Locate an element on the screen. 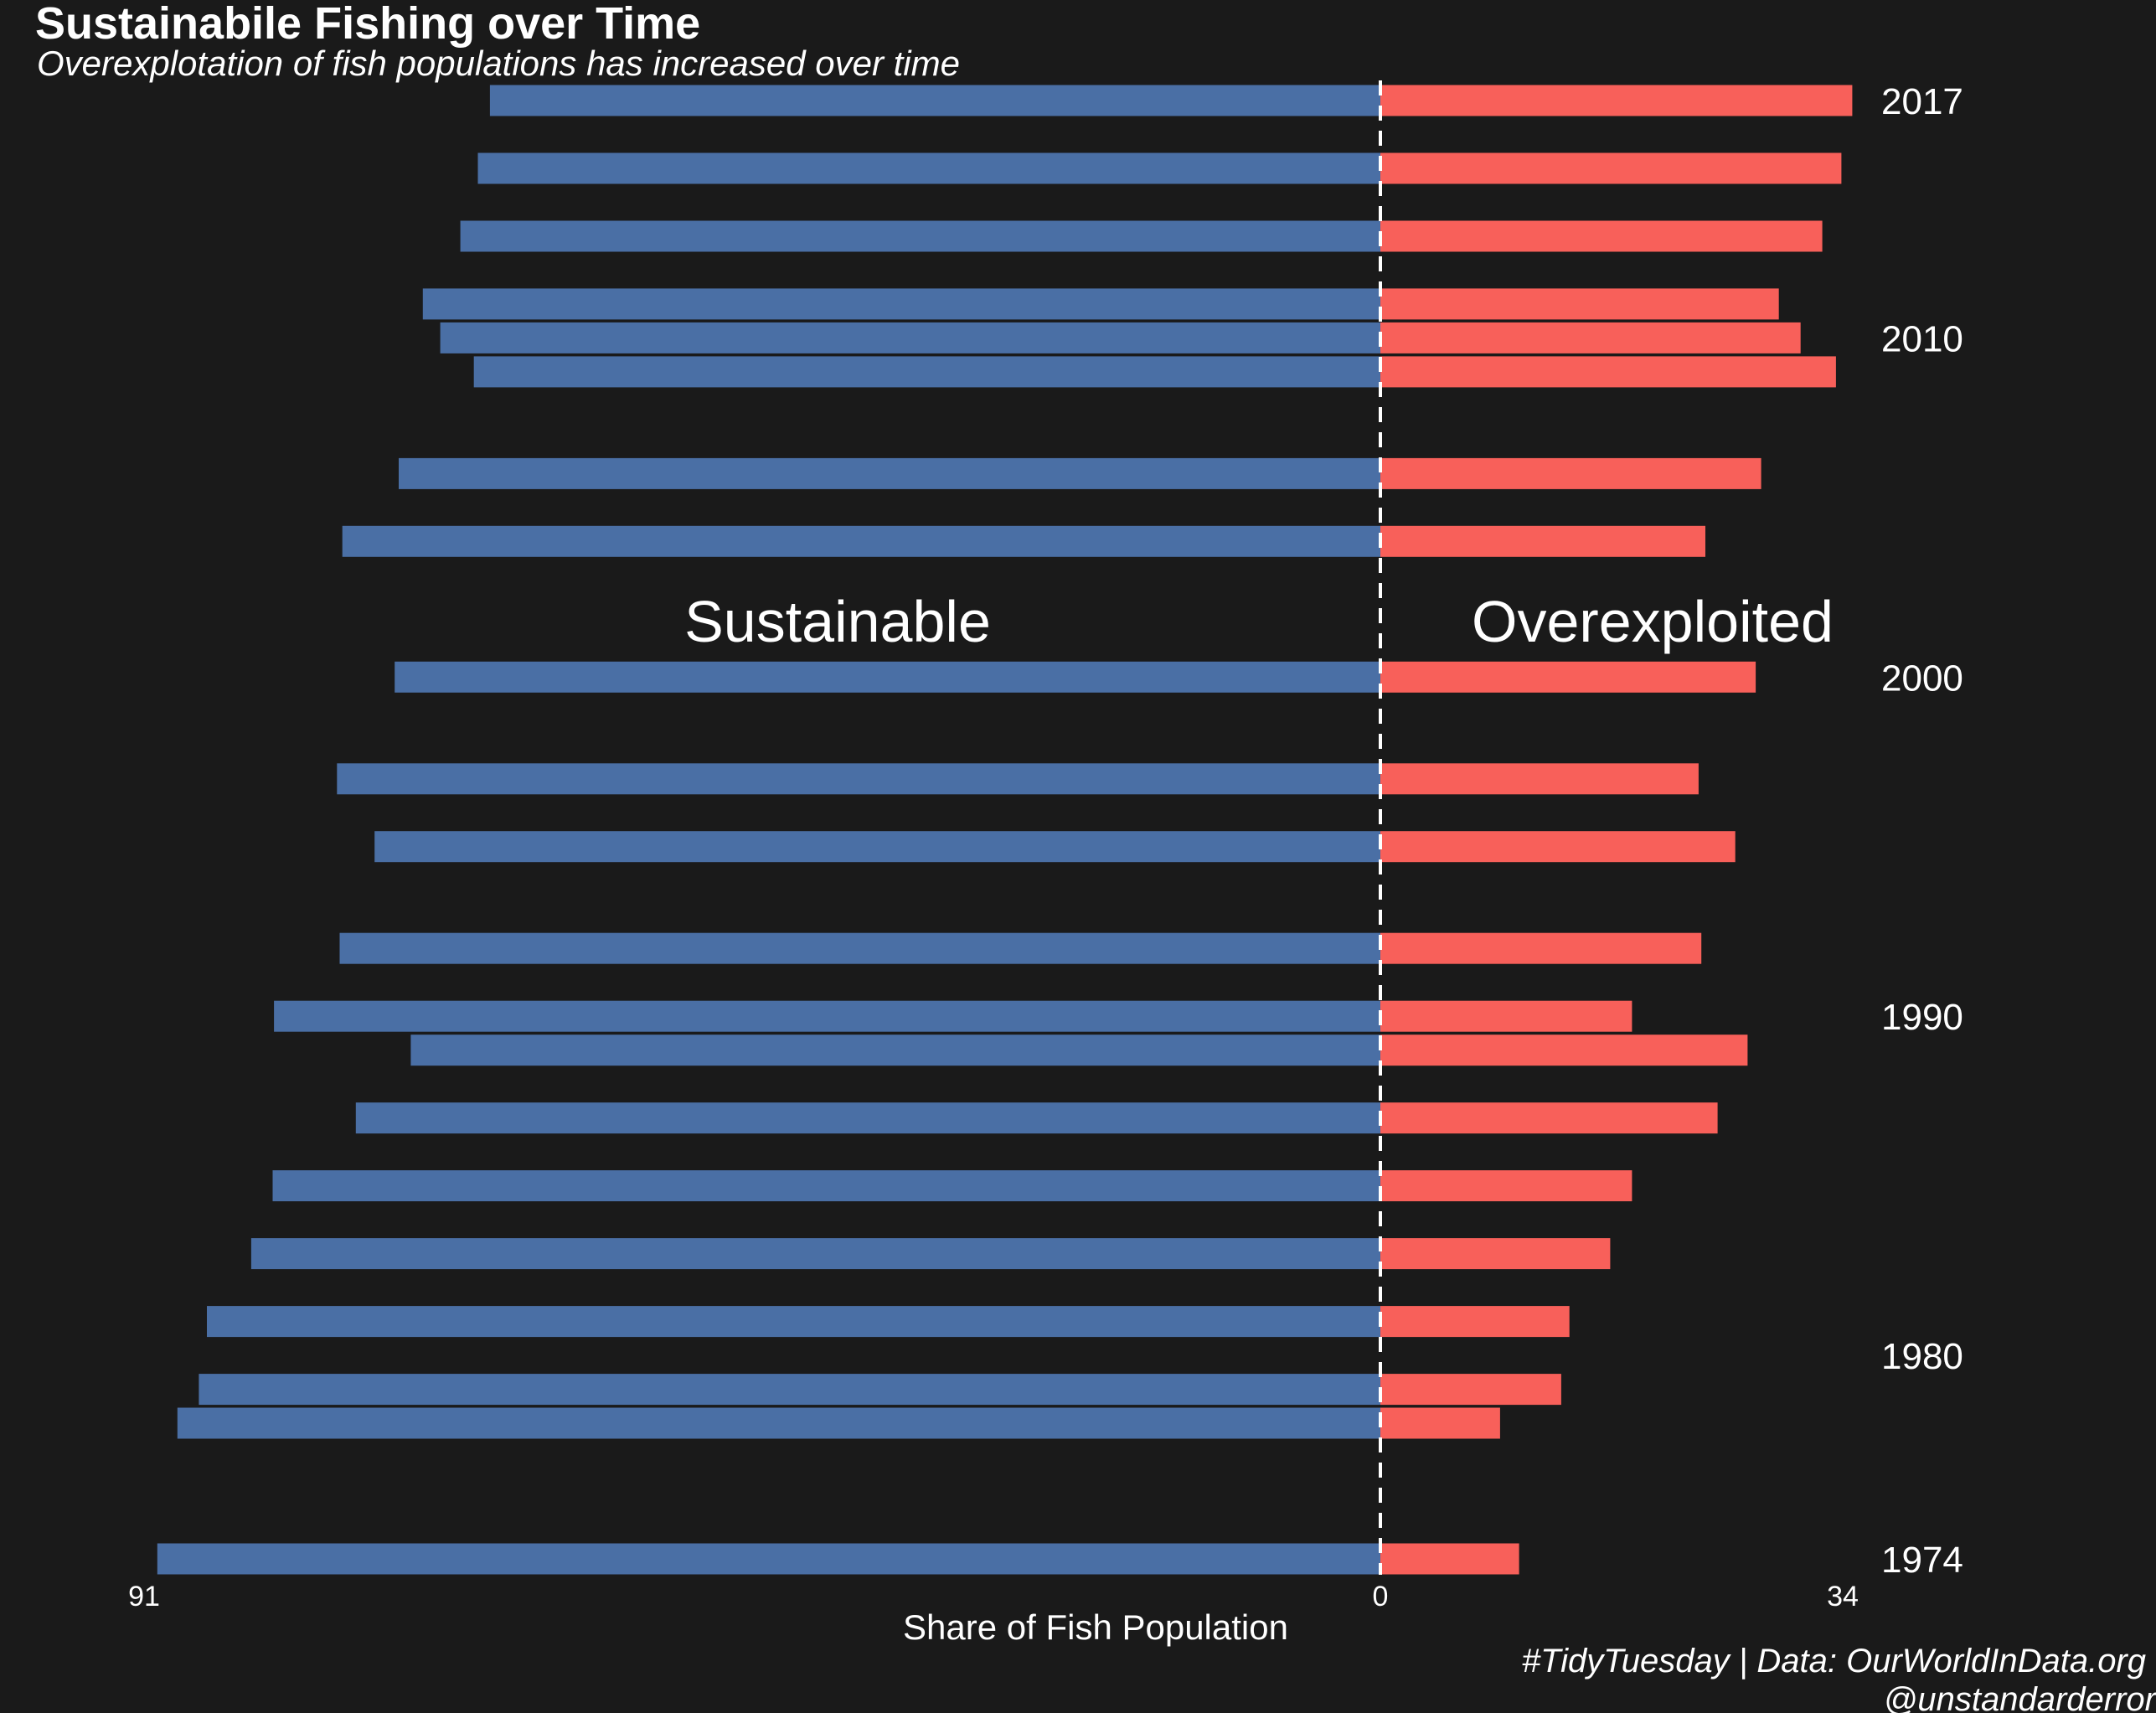  bar-overexploited-2017 is located at coordinates (1616, 100).